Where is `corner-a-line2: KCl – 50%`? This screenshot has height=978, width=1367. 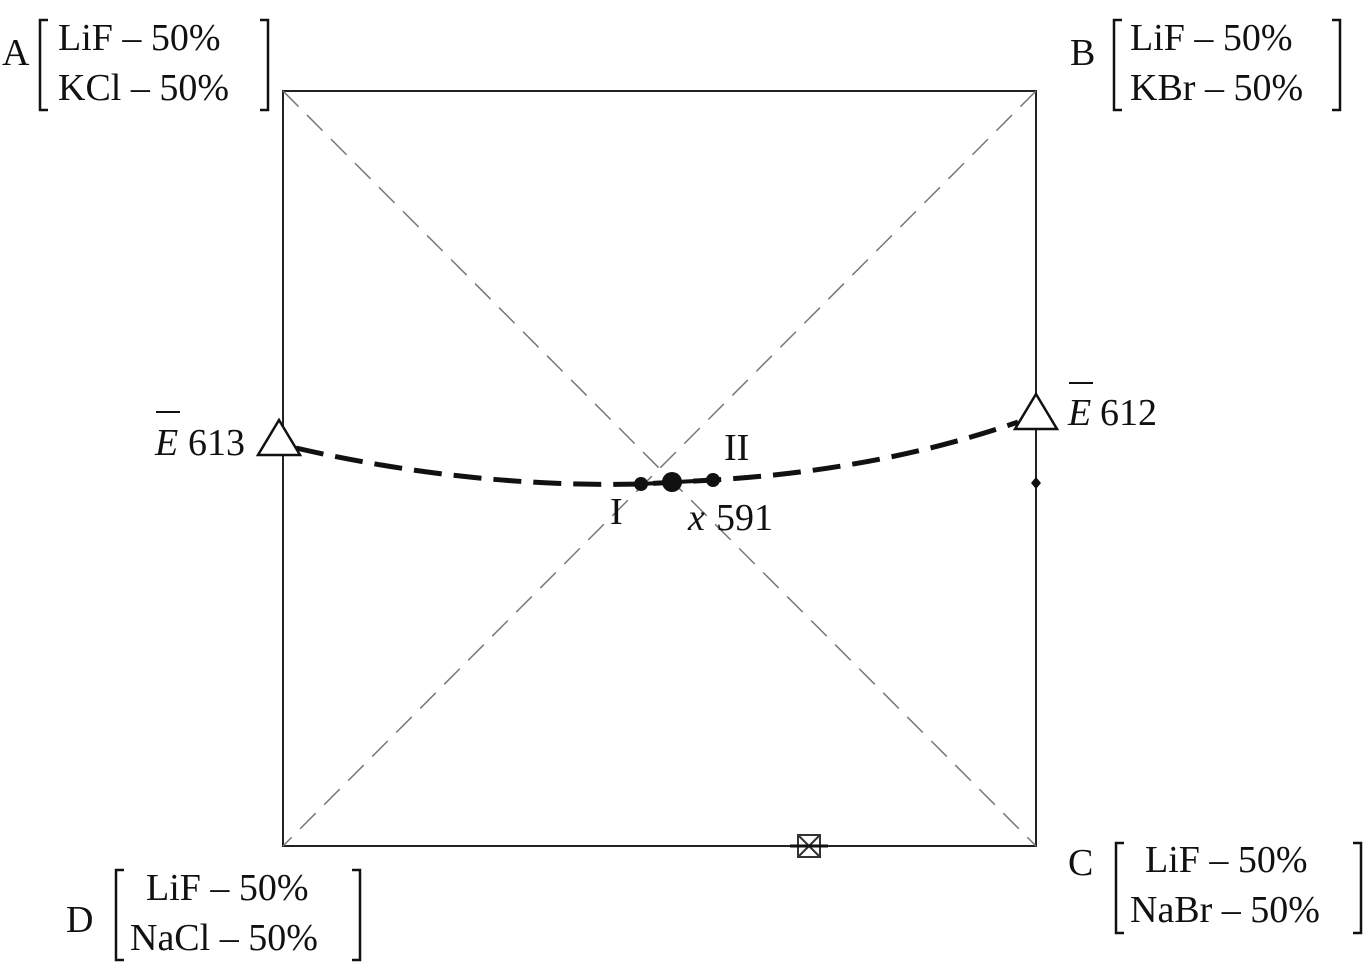 corner-a-line2: KCl – 50% is located at coordinates (143, 88).